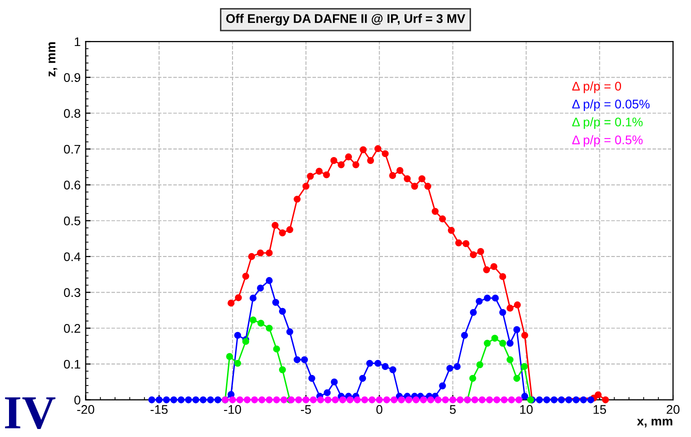  Describe the element at coordinates (30, 413) in the screenshot. I see `text: IV` at that location.